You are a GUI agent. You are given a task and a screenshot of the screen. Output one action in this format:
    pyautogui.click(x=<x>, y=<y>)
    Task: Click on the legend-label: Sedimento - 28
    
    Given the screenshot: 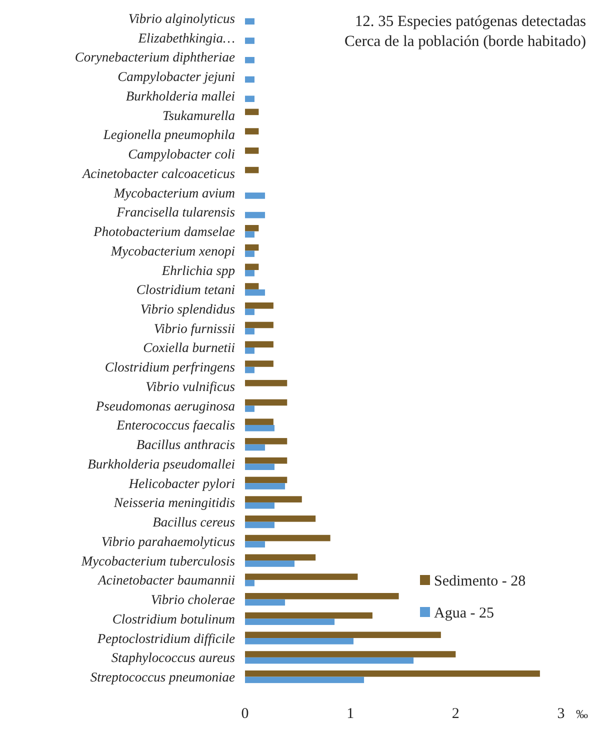 What is the action you would take?
    pyautogui.click(x=480, y=581)
    